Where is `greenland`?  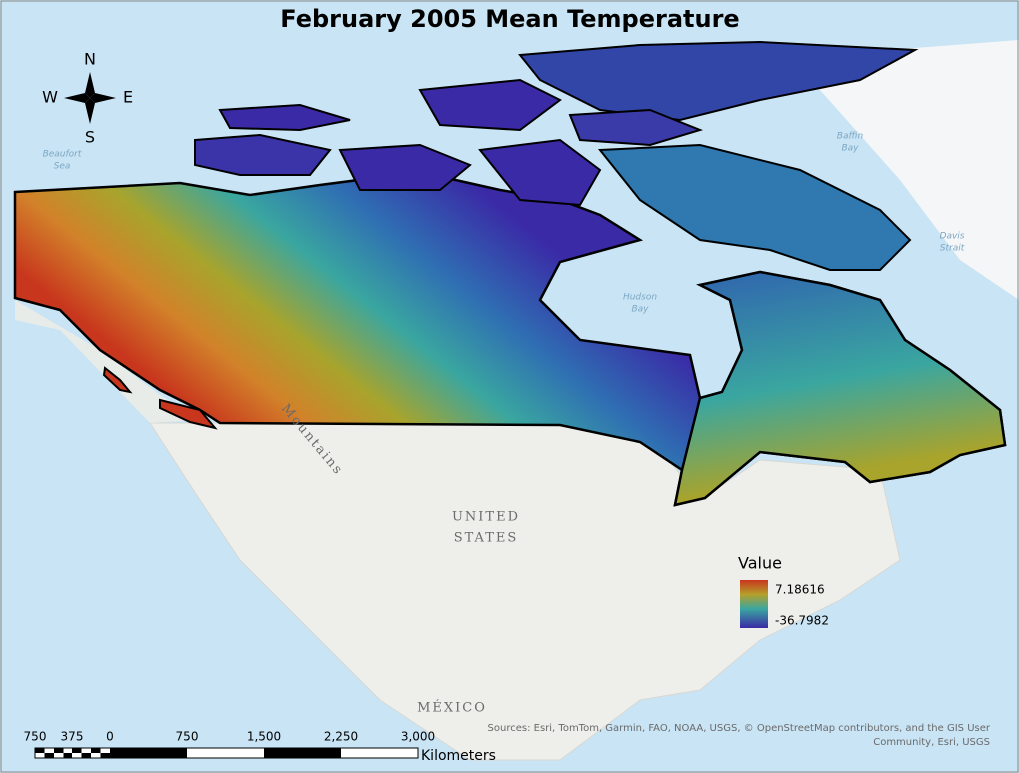
greenland is located at coordinates (889, 170).